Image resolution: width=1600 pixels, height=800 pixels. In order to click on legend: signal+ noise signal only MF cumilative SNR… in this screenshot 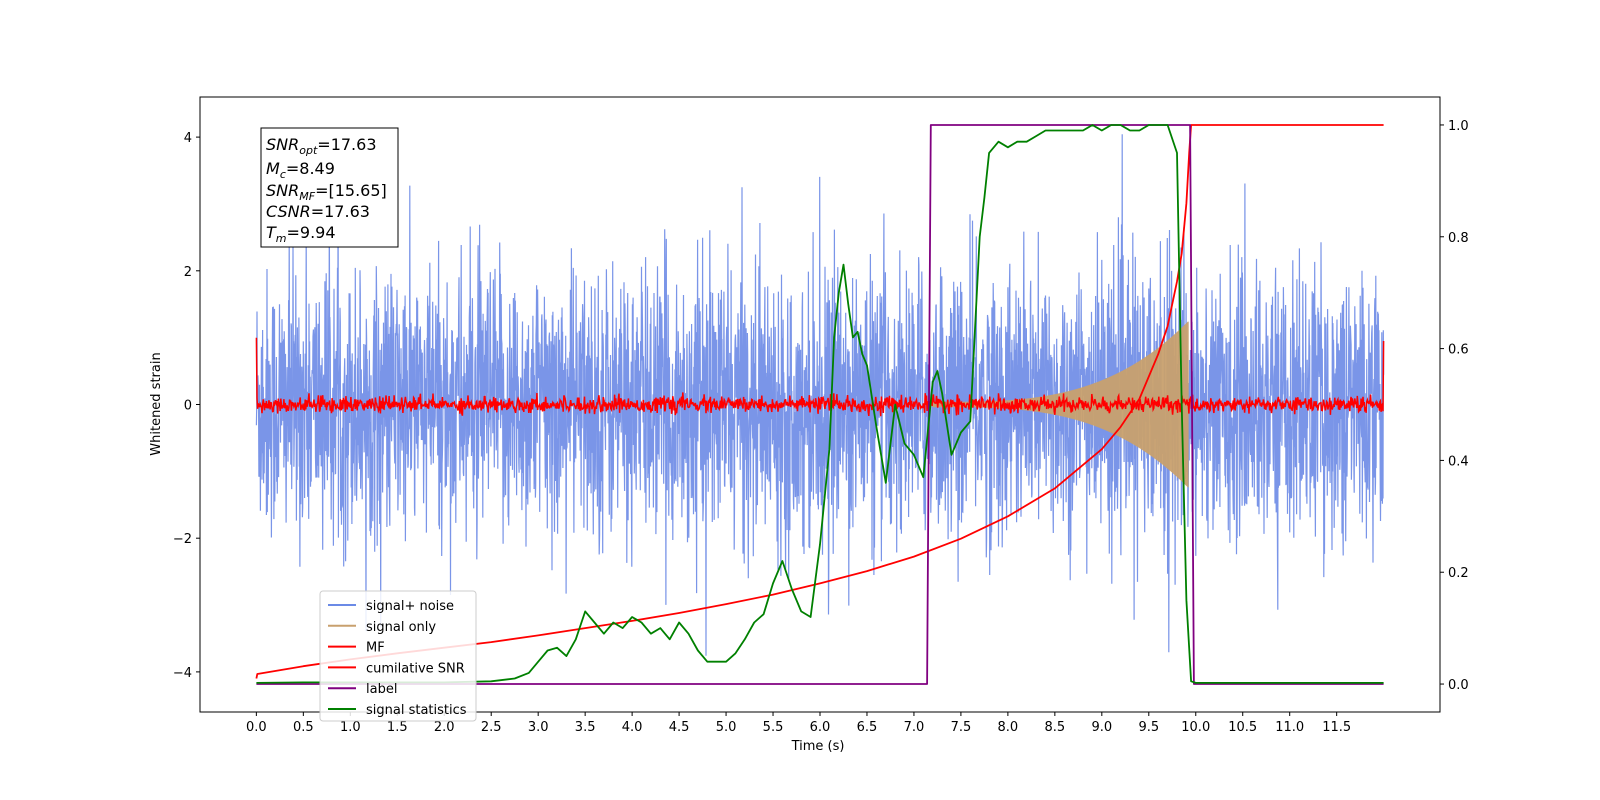, I will do `click(398, 656)`.